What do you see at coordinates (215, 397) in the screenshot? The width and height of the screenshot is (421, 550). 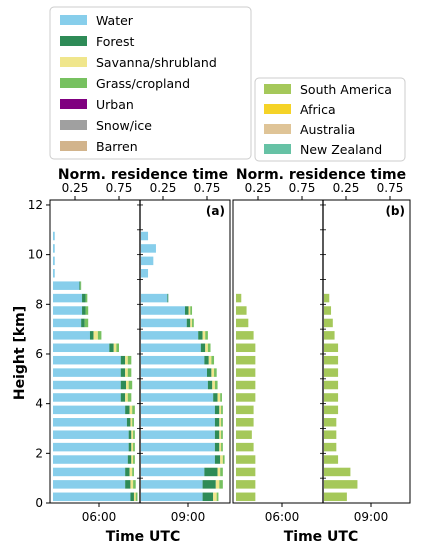 I see `bar-p0-c1-h8-s1` at bounding box center [215, 397].